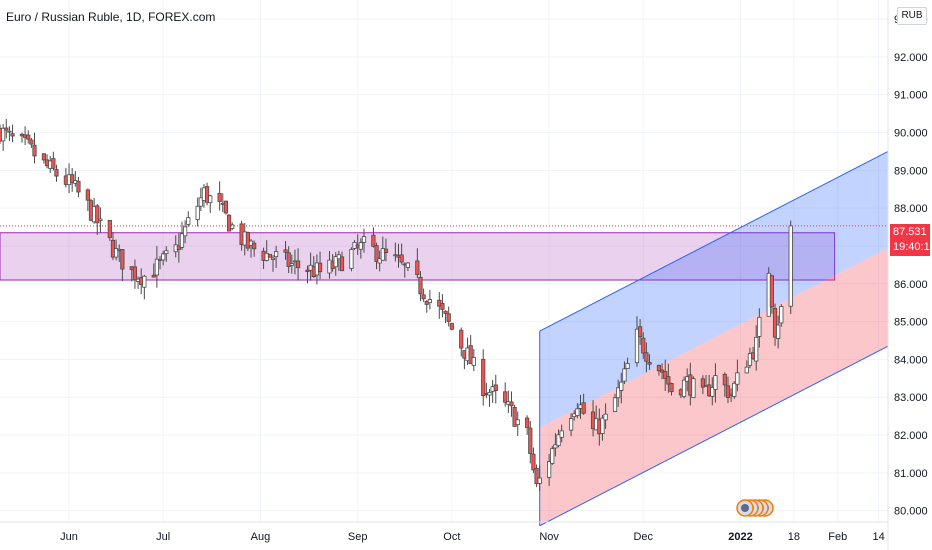 The width and height of the screenshot is (932, 550). What do you see at coordinates (69, 537) in the screenshot?
I see `x-tick-label: Jun` at bounding box center [69, 537].